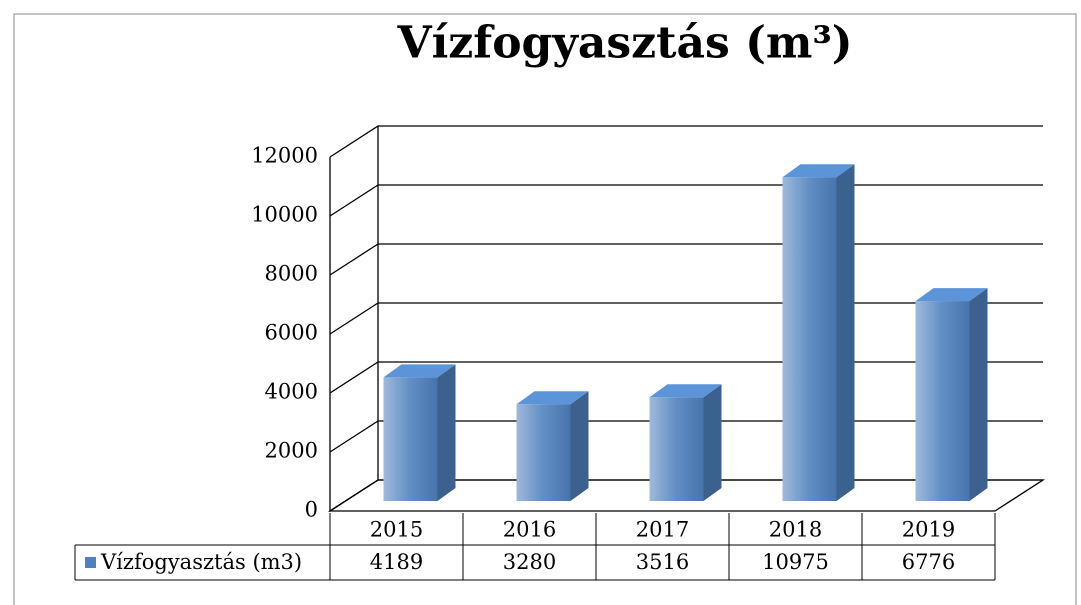 This screenshot has width=1081, height=605. Describe the element at coordinates (396, 562) in the screenshot. I see `table-value: 4189` at that location.